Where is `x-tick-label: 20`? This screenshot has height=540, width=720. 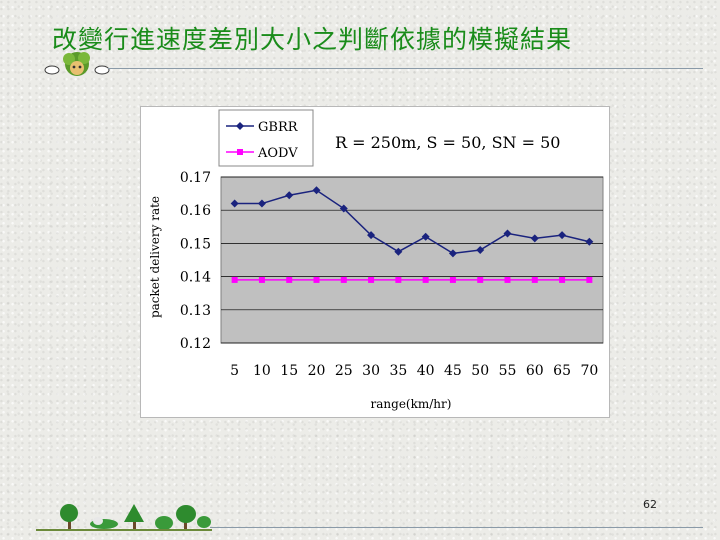 x-tick-label: 20 is located at coordinates (317, 371).